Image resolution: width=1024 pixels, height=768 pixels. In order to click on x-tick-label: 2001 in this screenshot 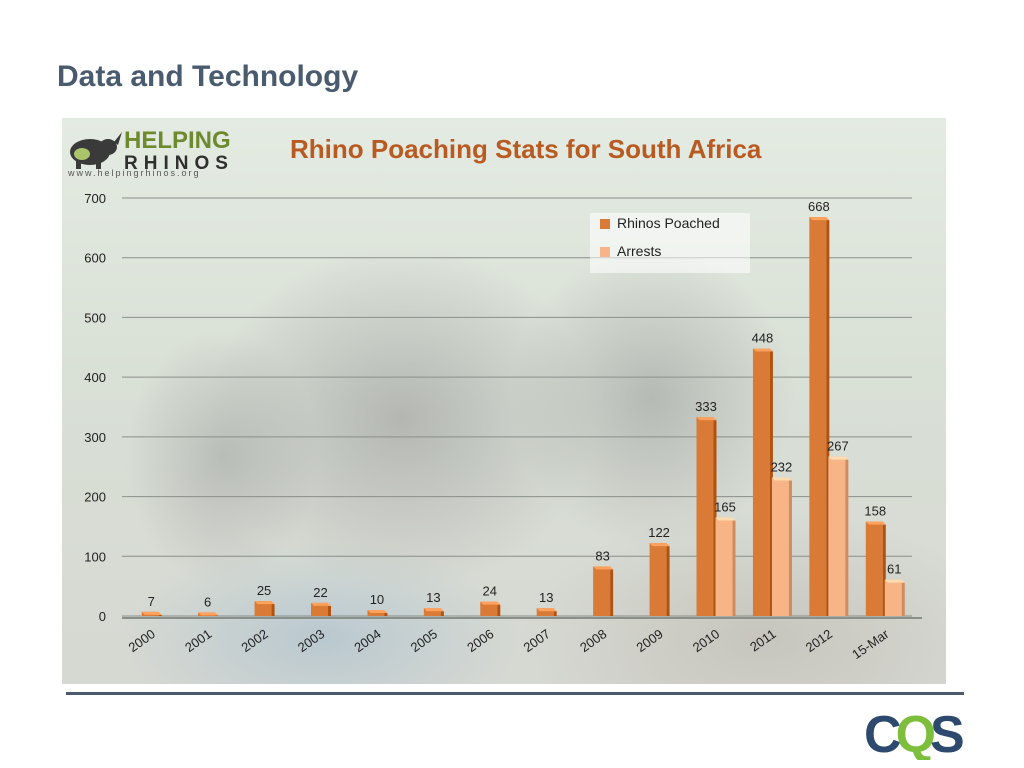, I will do `click(198, 640)`.